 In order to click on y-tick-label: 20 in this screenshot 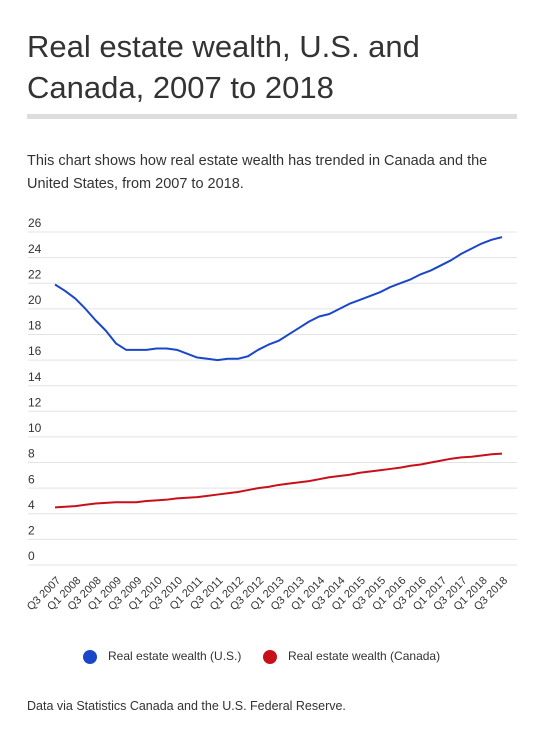, I will do `click(35, 300)`.